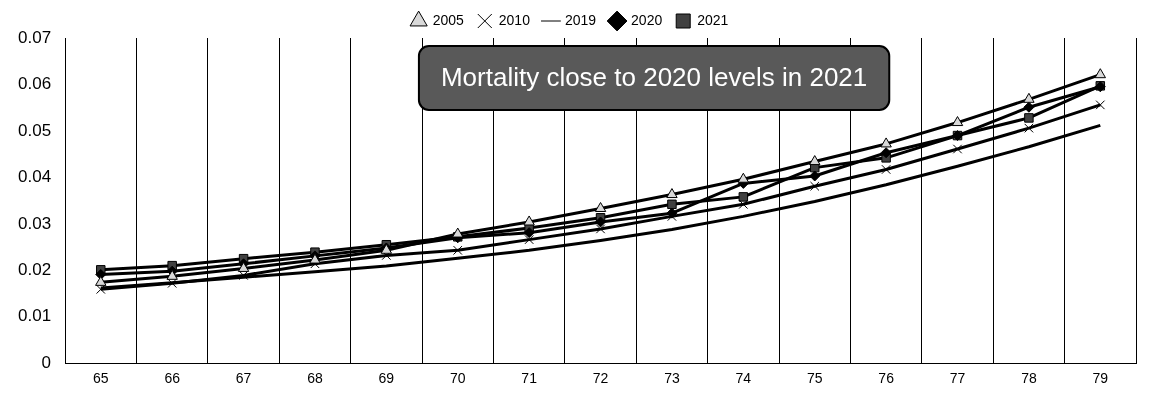  I want to click on x-tick-label: 72, so click(600, 378).